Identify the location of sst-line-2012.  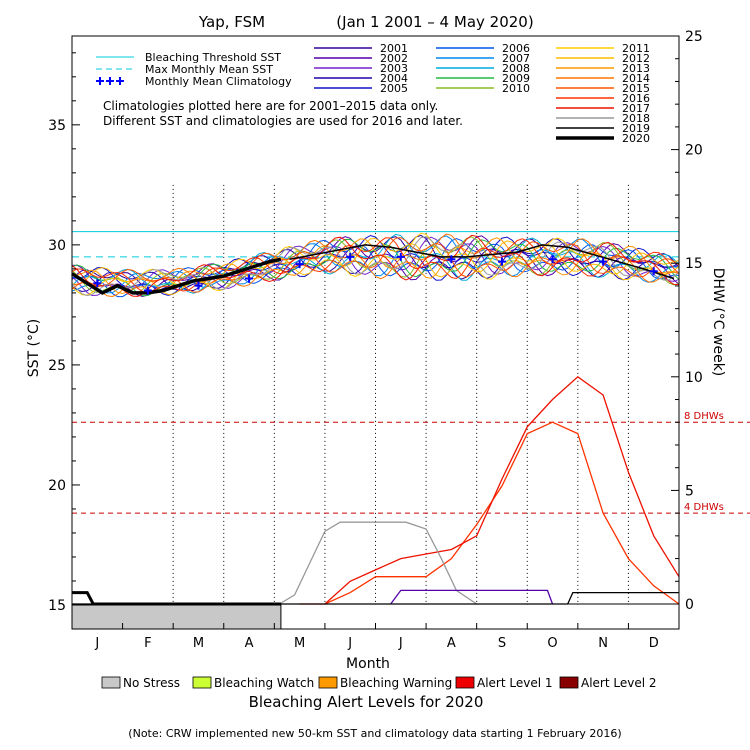
(375, 266).